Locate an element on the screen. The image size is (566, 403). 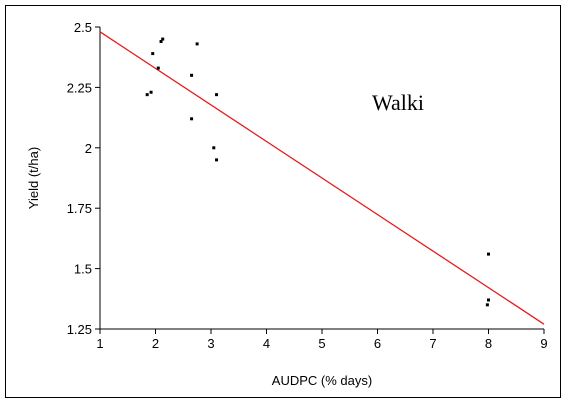
y-tick-label: 1.5 is located at coordinates (83, 269).